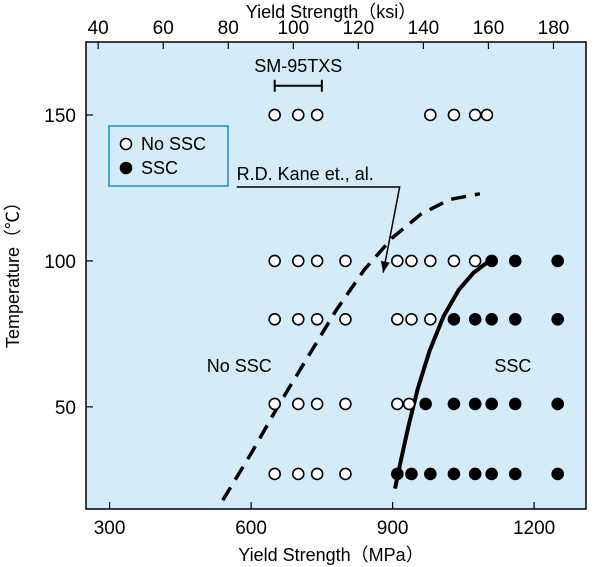 Image resolution: width=597 pixels, height=567 pixels. I want to click on x-top-tick-label: 180, so click(554, 28).